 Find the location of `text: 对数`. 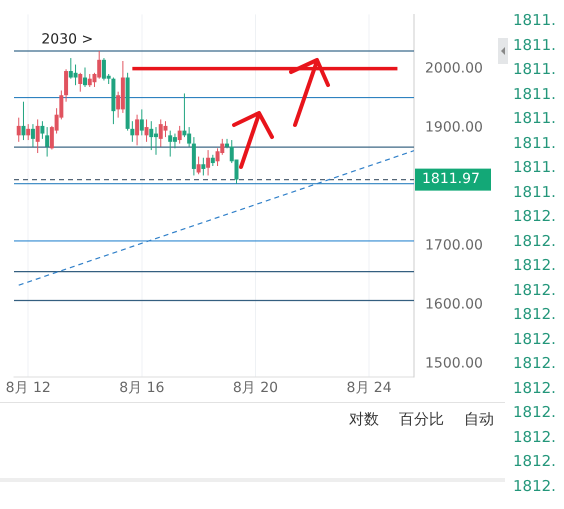

text: 对数 is located at coordinates (364, 419).